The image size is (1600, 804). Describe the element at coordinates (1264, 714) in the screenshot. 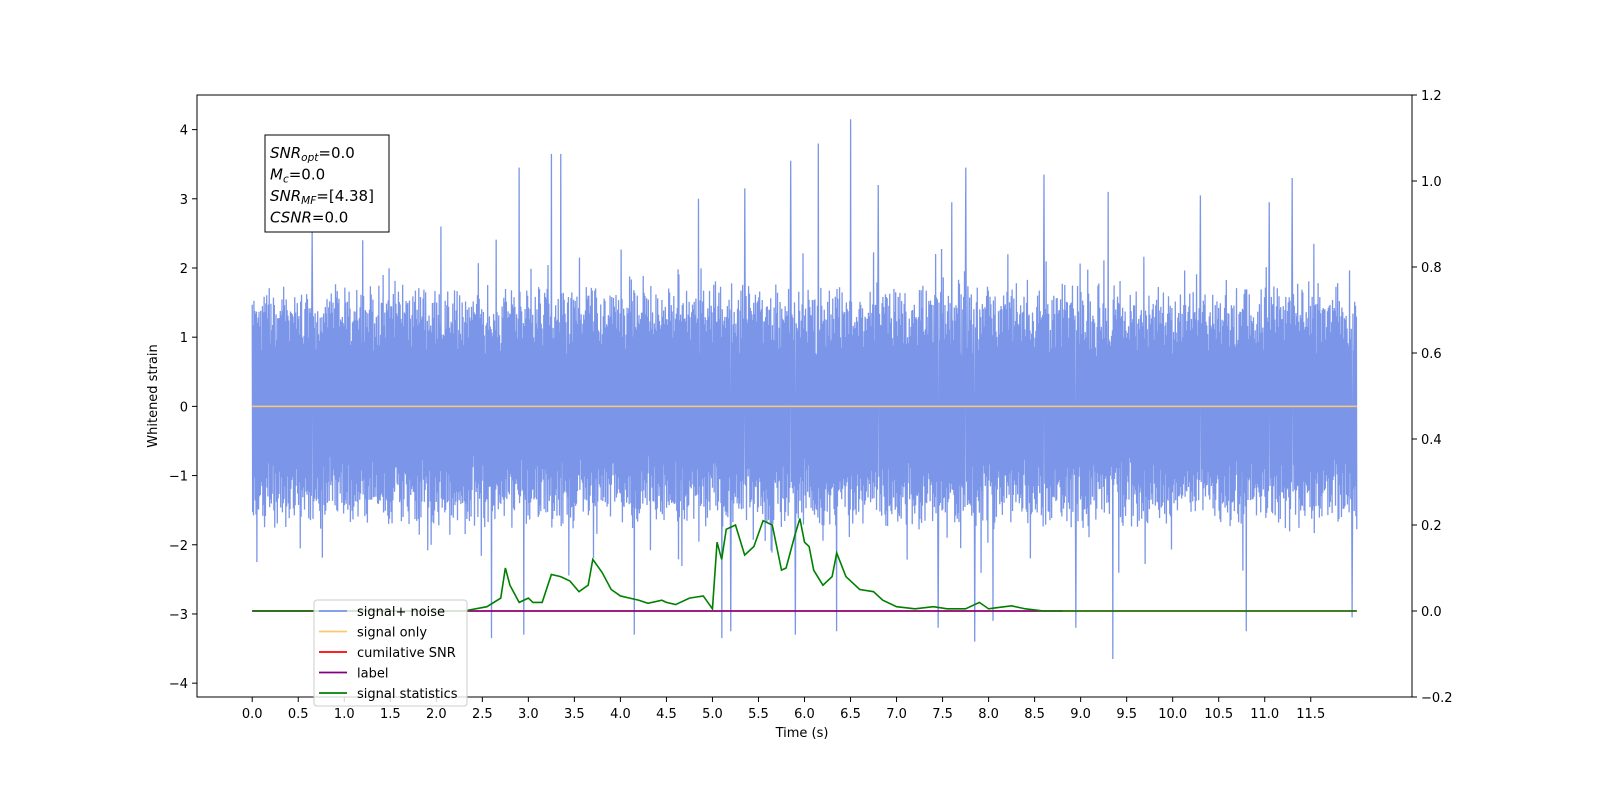

I see `x-tick-label: 11.0` at that location.